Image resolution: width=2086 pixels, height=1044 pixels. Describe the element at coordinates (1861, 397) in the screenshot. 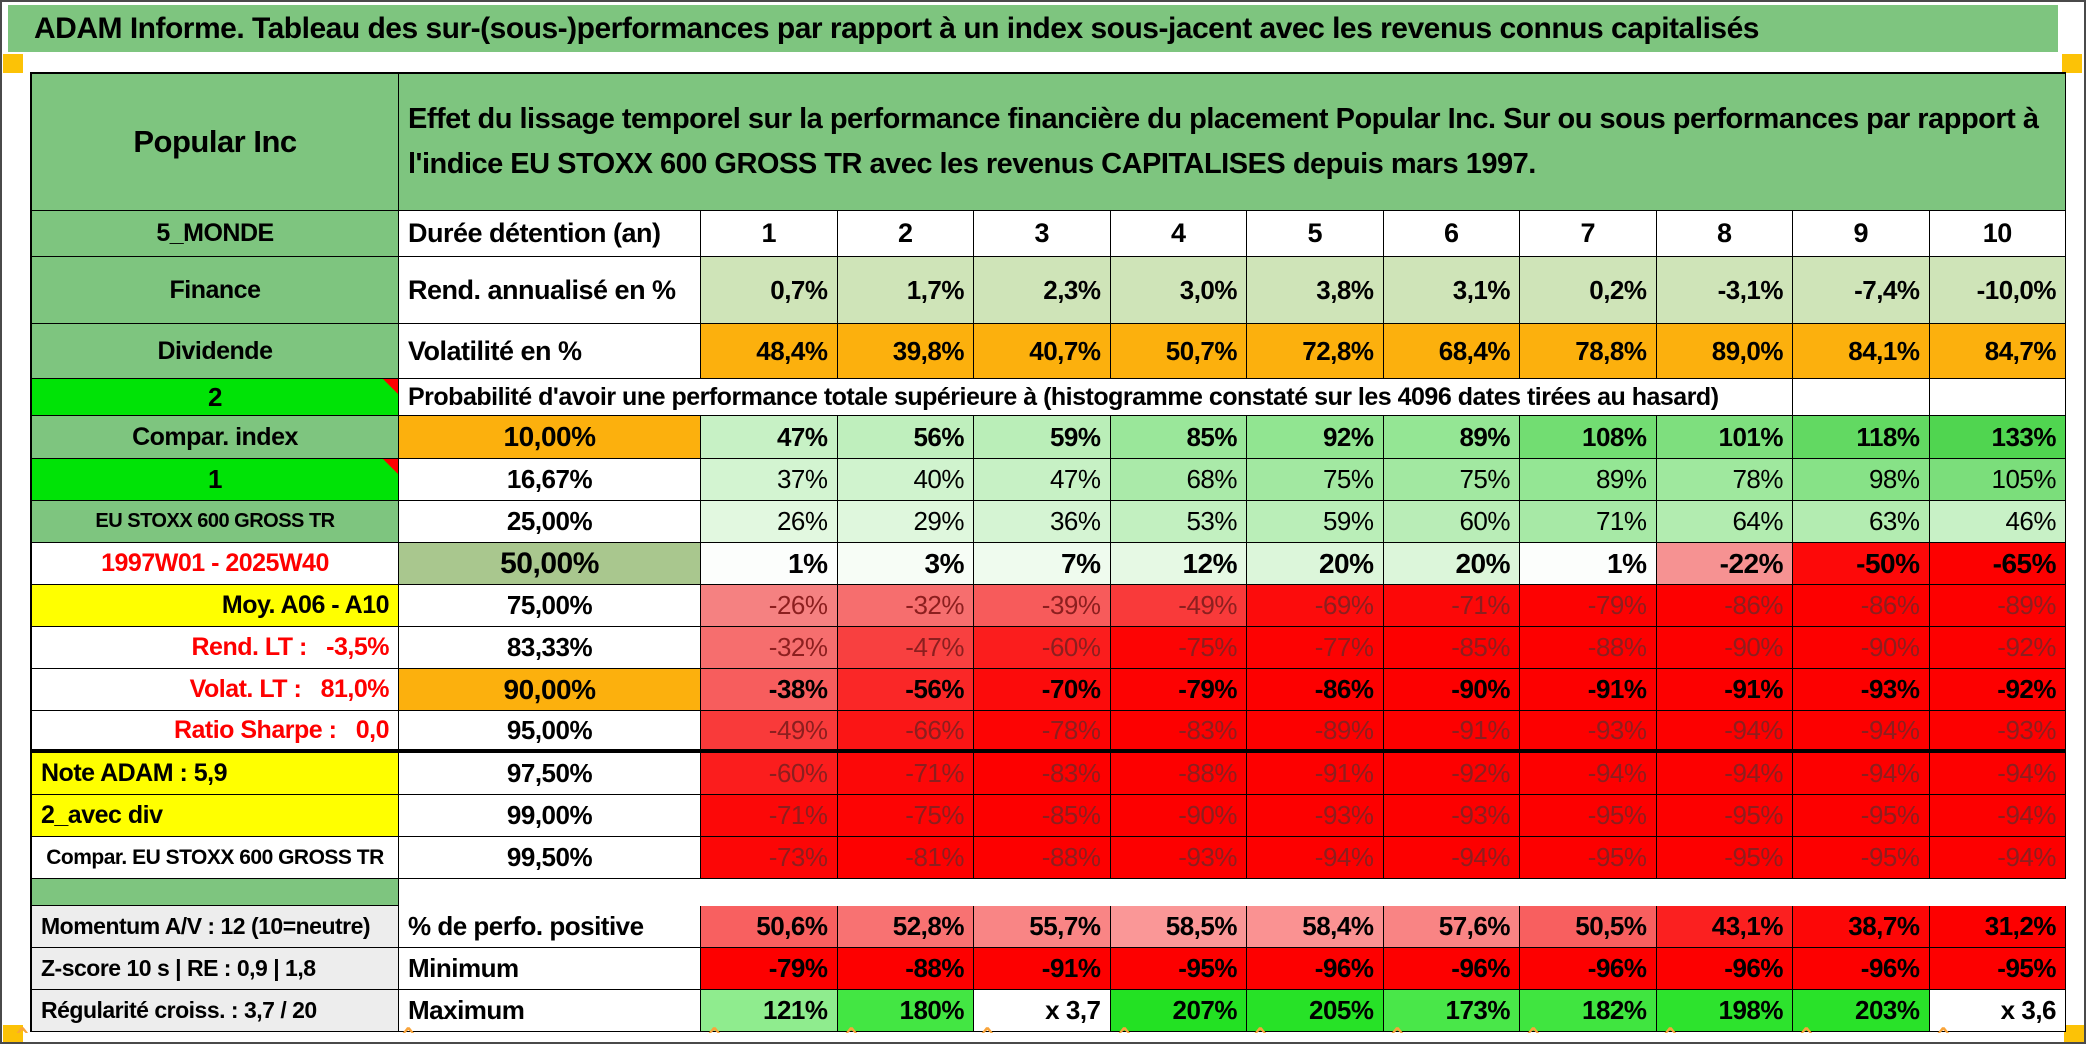

I see `probability-caption-value` at that location.